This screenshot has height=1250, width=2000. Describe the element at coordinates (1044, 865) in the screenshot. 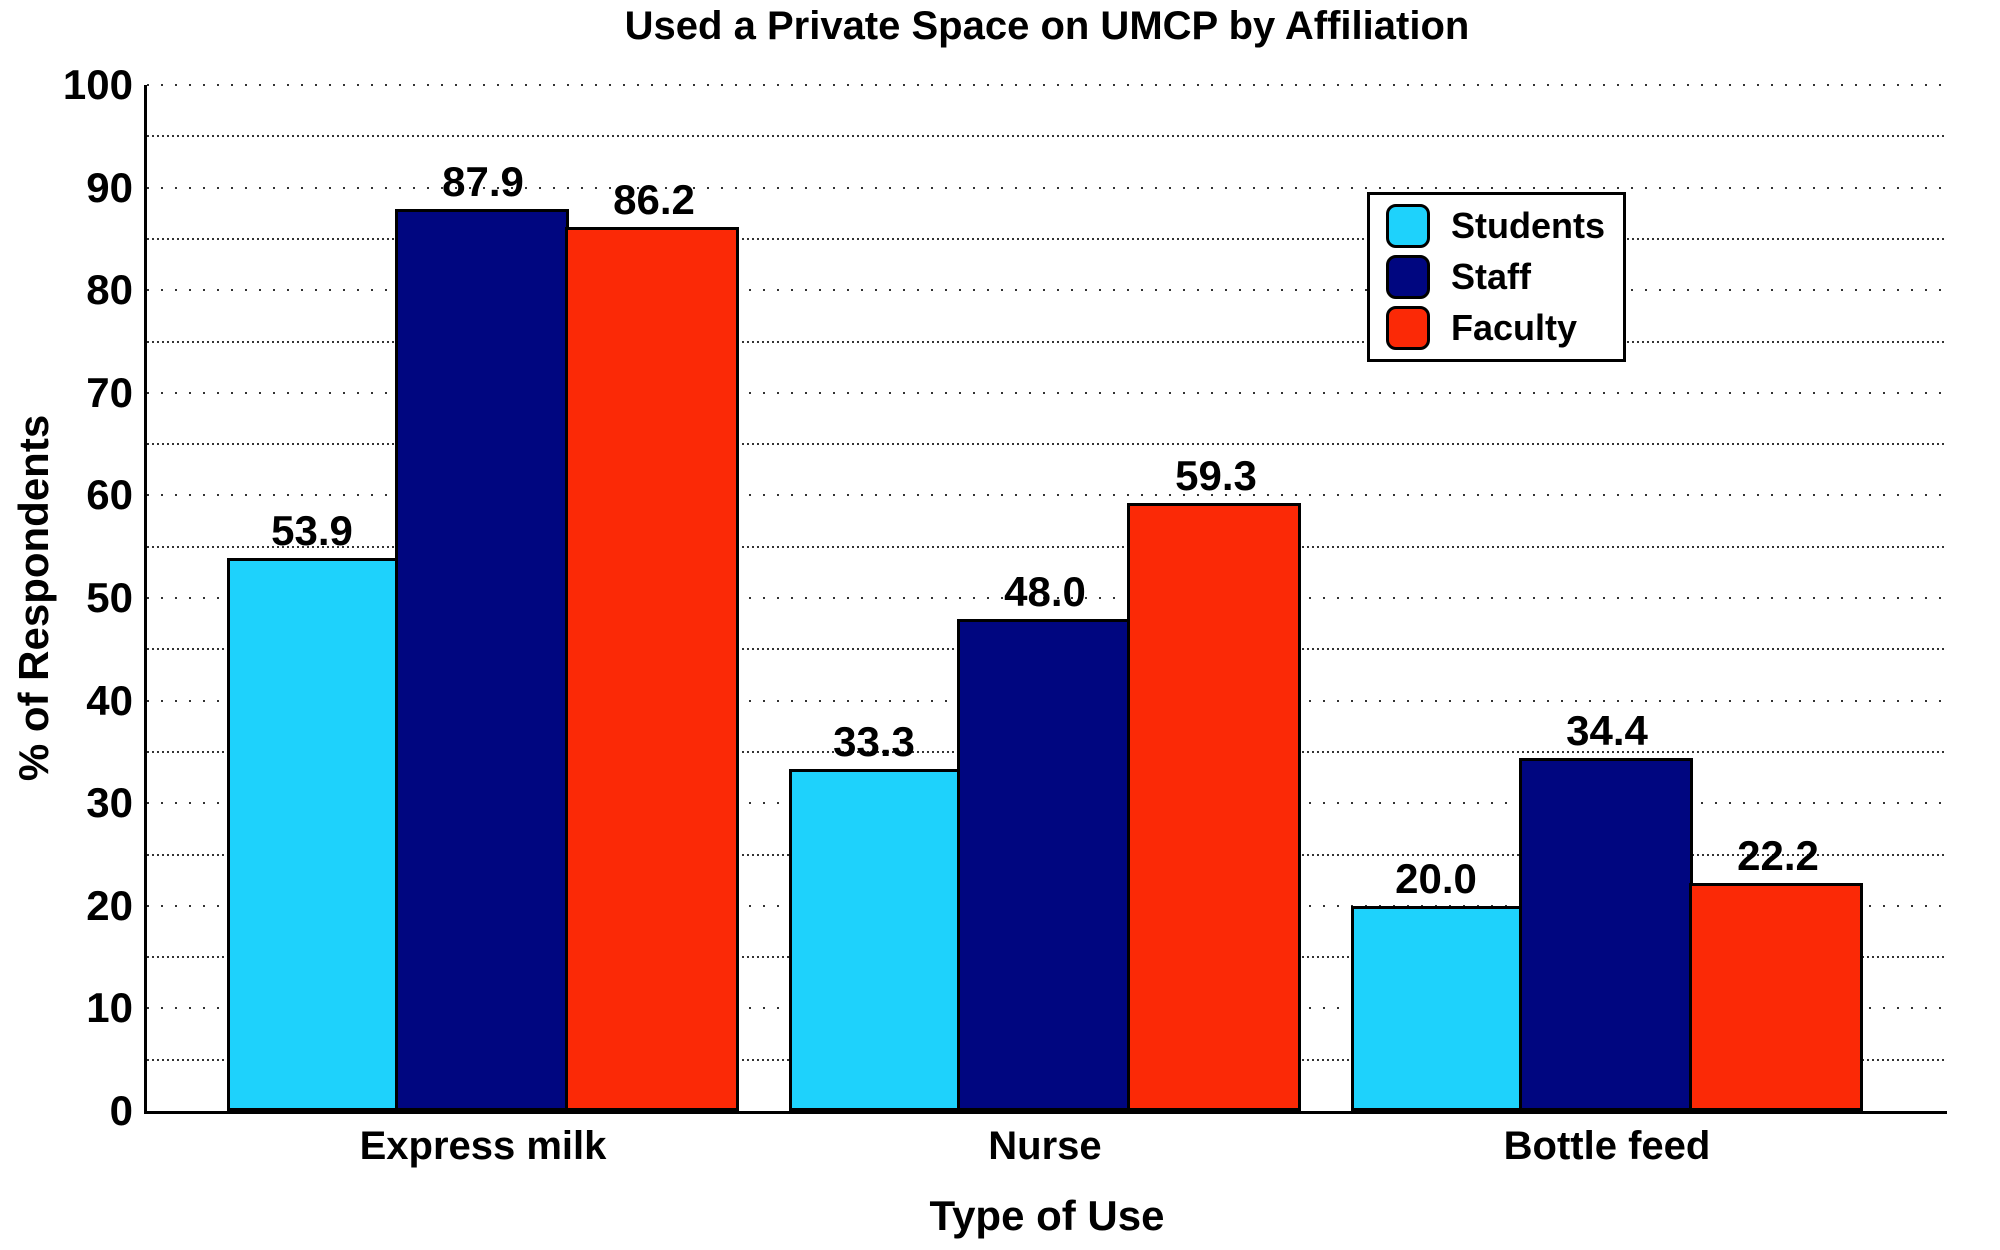

I see `bar-staff-nurse` at that location.